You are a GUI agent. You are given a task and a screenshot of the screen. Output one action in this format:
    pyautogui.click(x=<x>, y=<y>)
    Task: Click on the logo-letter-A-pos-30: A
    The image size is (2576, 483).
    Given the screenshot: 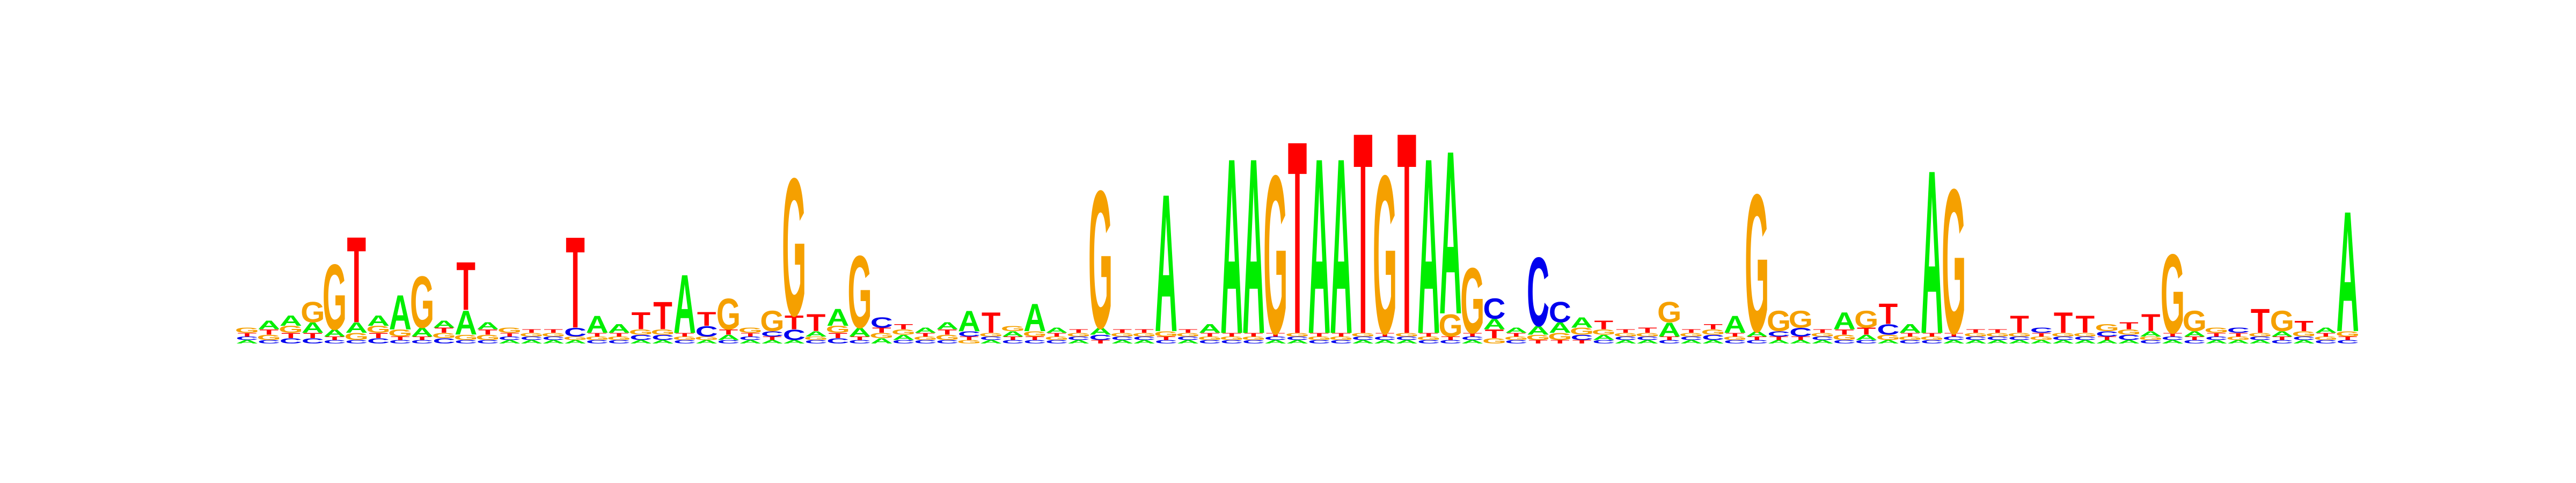 What is the action you would take?
    pyautogui.click(x=881, y=341)
    